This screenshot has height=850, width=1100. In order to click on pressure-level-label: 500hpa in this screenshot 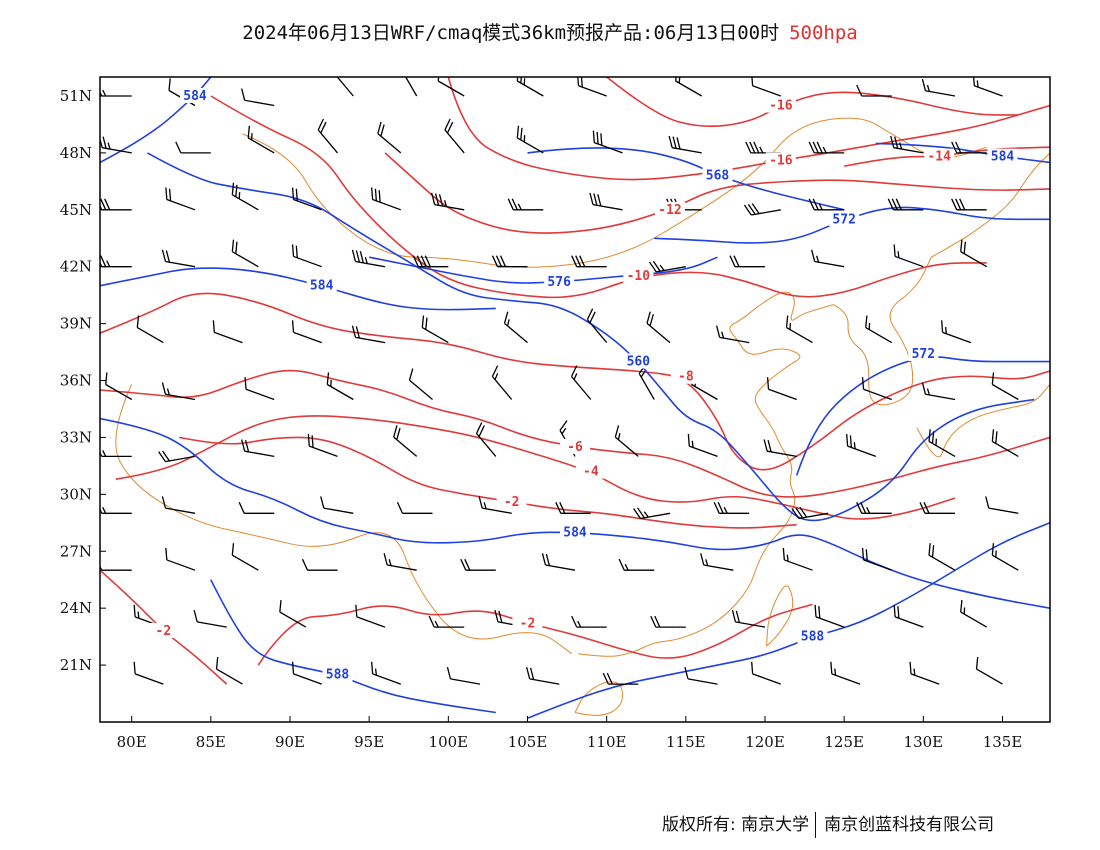, I will do `click(823, 33)`.